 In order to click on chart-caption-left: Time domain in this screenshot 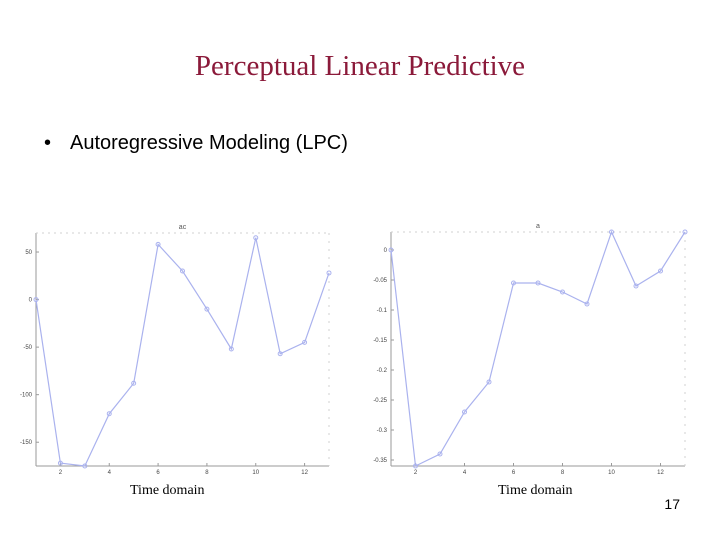, I will do `click(167, 490)`.